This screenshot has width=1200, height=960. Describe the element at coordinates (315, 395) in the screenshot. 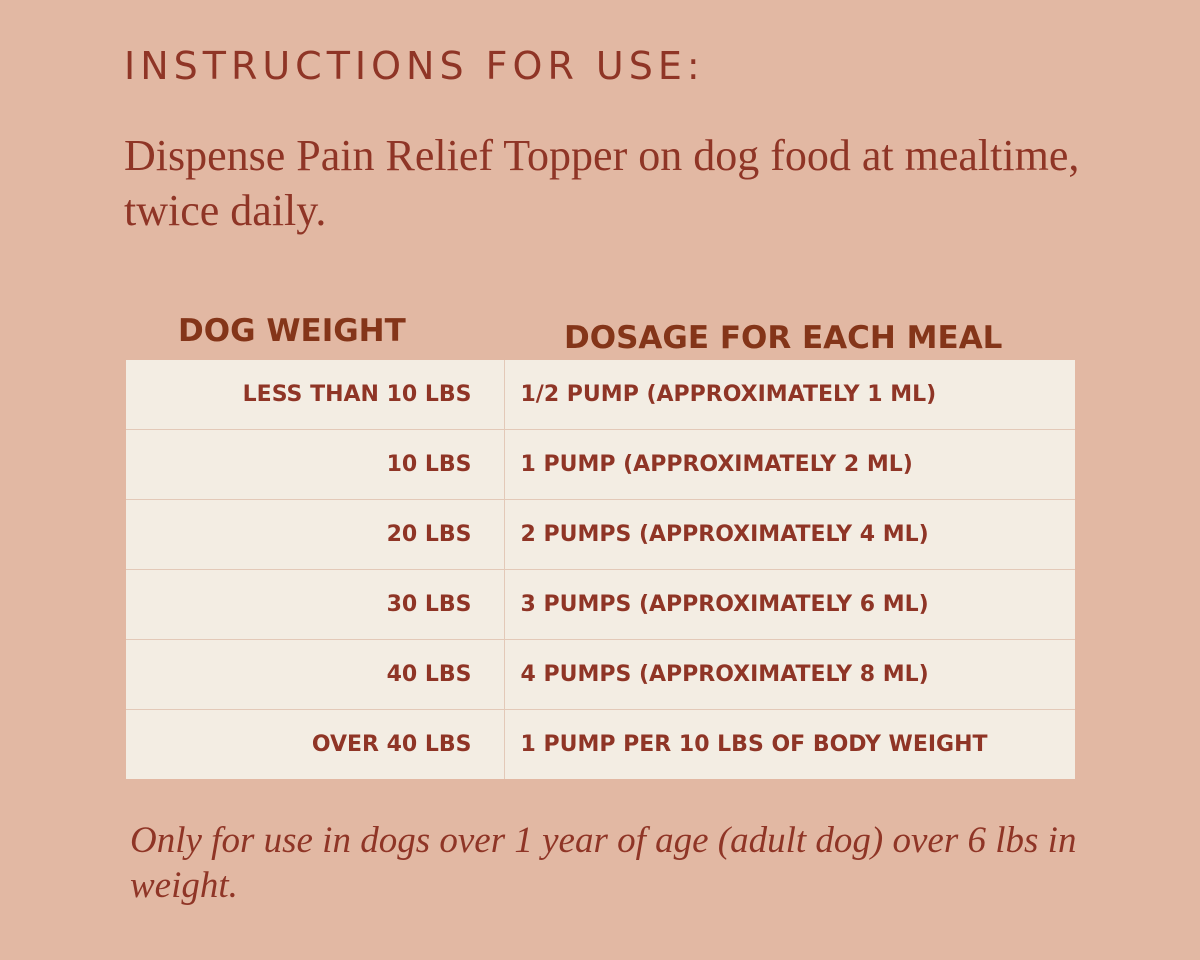

I see `weight-cell: LESS THAN 10 LBS` at that location.